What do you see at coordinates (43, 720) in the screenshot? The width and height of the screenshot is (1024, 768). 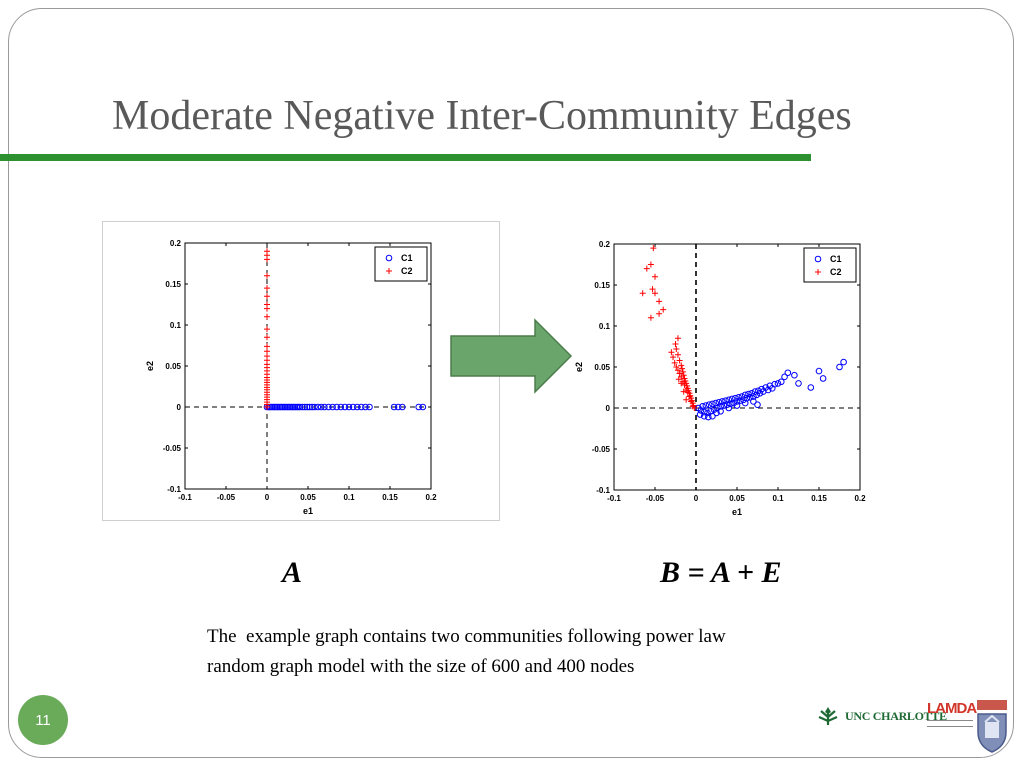 I see `page-number-badge: 11` at bounding box center [43, 720].